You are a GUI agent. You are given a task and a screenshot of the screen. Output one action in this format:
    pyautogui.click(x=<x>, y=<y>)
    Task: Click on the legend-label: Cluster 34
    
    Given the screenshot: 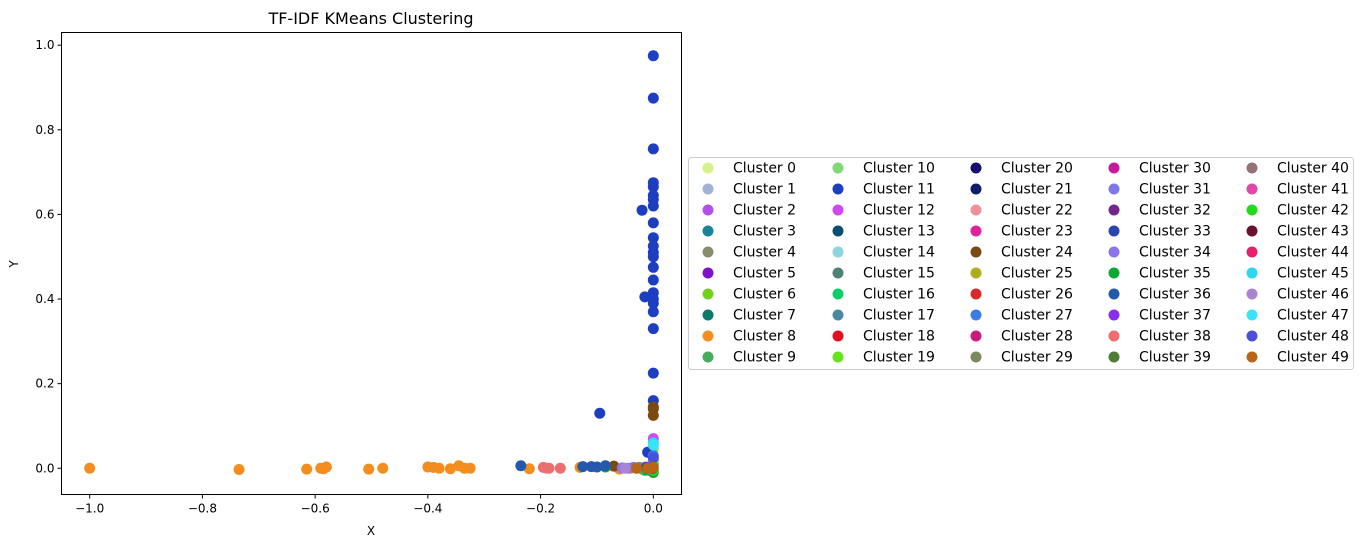 What is the action you would take?
    pyautogui.click(x=1175, y=253)
    